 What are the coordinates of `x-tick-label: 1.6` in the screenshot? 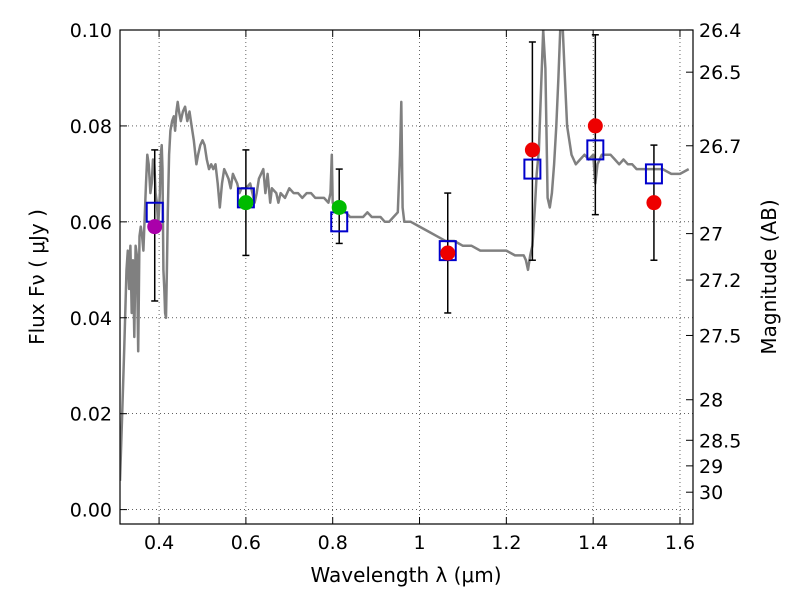 It's located at (680, 543).